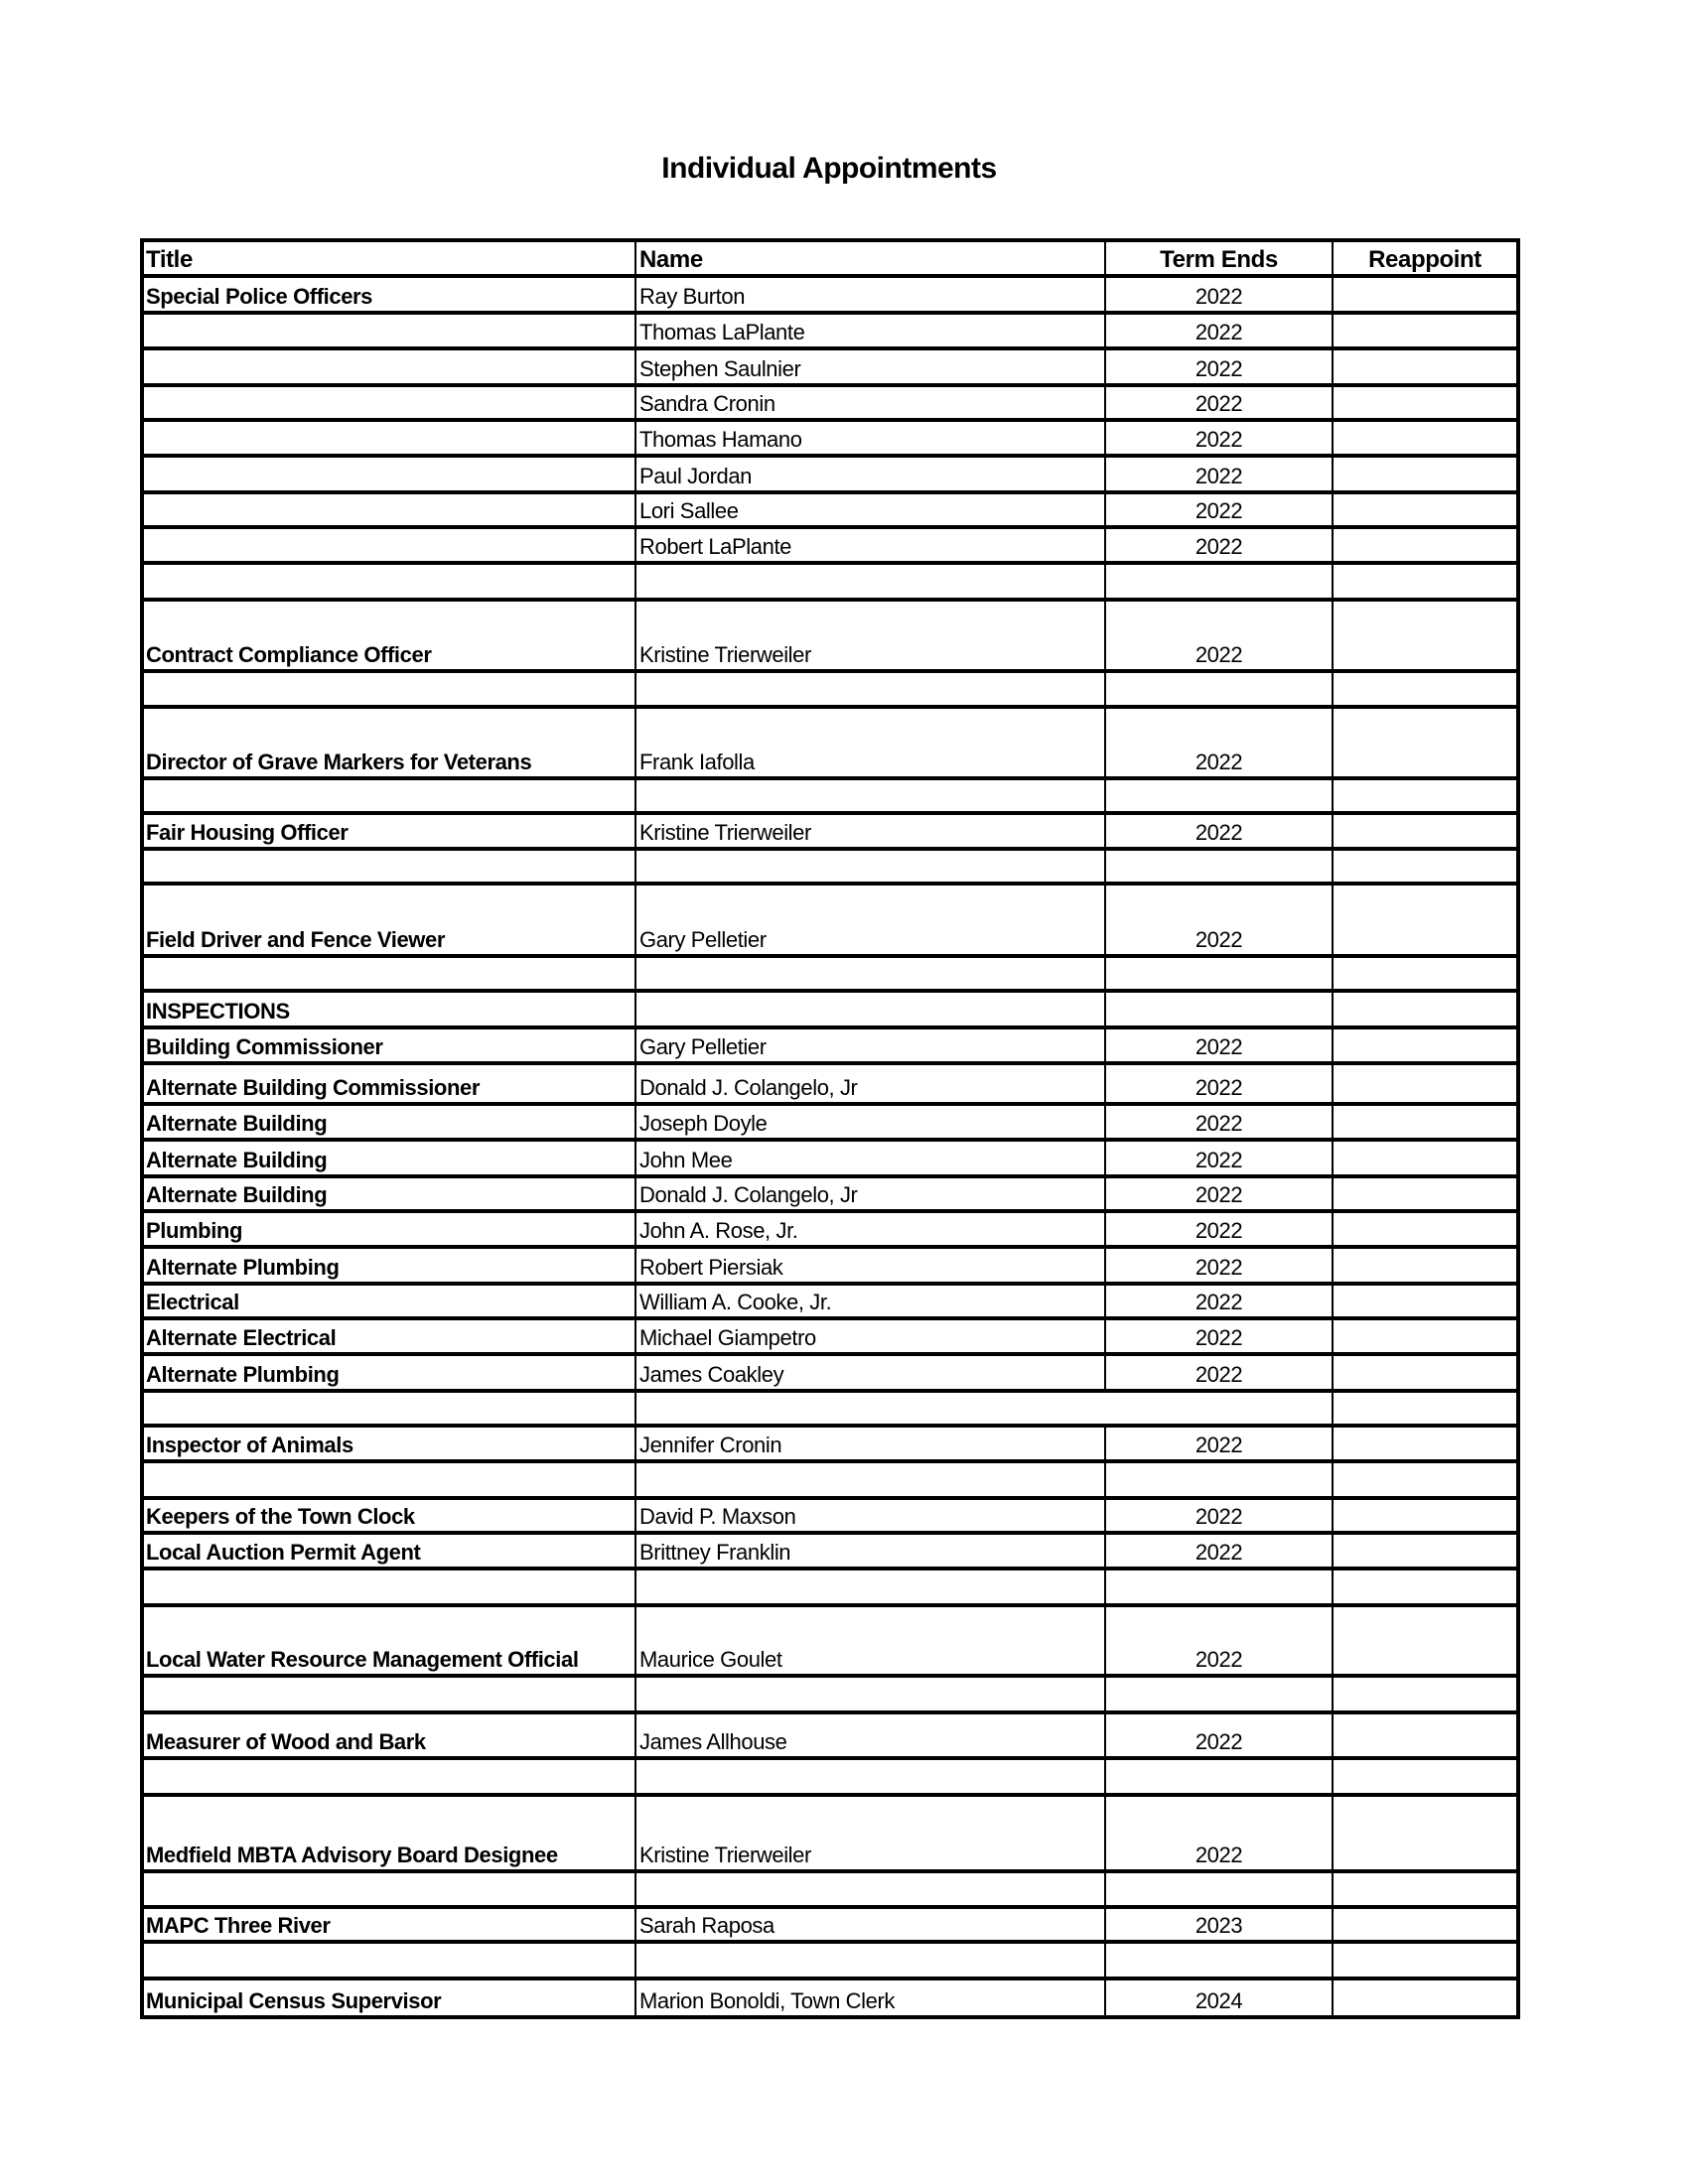 Image resolution: width=1688 pixels, height=2184 pixels. I want to click on title-cell: Alternate Plumbing, so click(387, 1265).